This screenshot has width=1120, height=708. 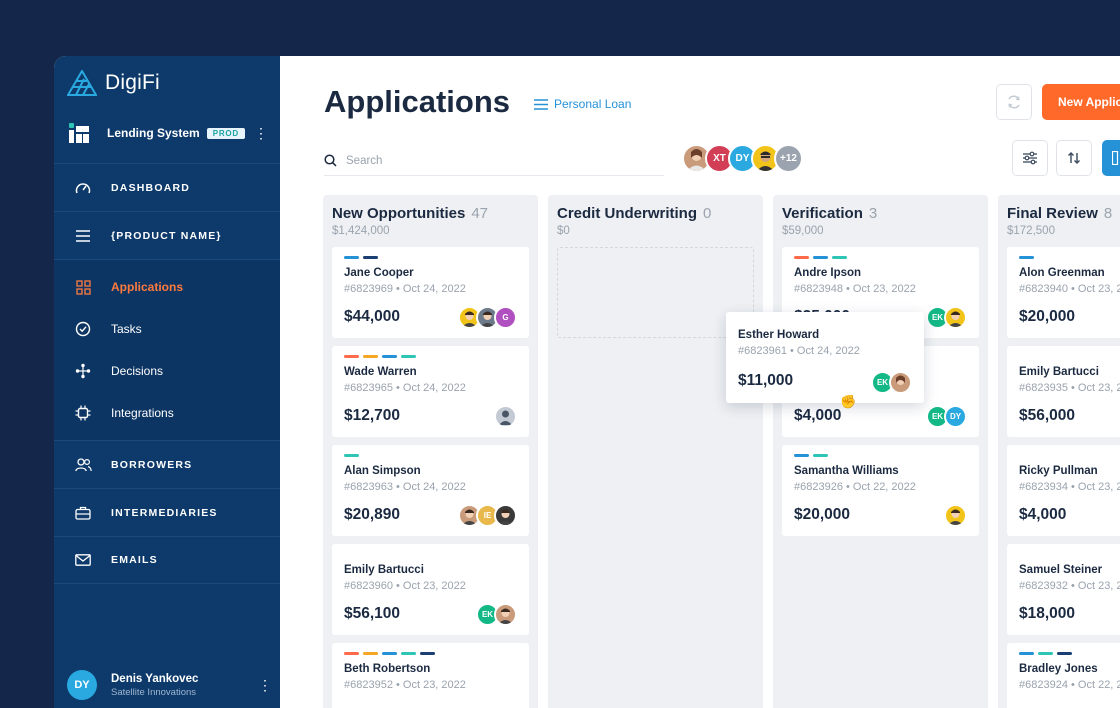 I want to click on application-meta: #6823948 • Oct 23, 2022, so click(x=855, y=289).